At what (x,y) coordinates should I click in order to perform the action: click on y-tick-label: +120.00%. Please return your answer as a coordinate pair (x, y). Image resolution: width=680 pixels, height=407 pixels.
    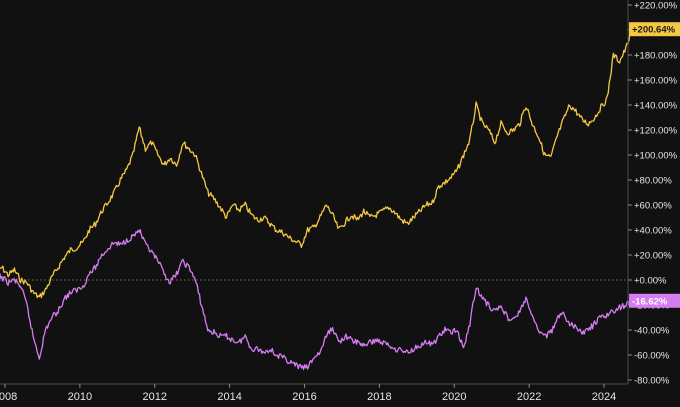
    Looking at the image, I should click on (656, 131).